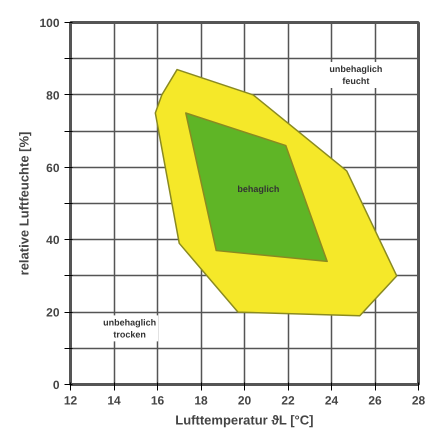 The height and width of the screenshot is (446, 442). Describe the element at coordinates (53, 240) in the screenshot. I see `y-tick-label: 40` at that location.